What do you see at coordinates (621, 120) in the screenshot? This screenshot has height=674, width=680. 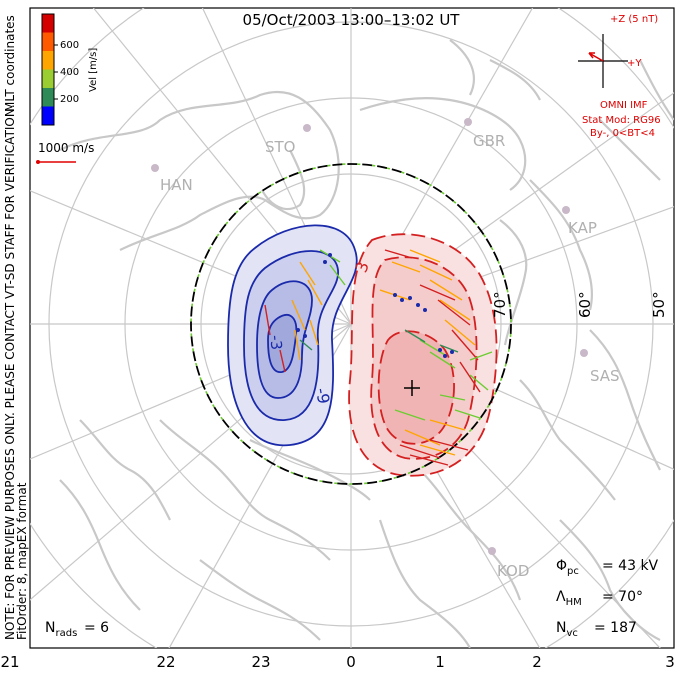 I see `imf-model: Stat Mod: RG96` at bounding box center [621, 120].